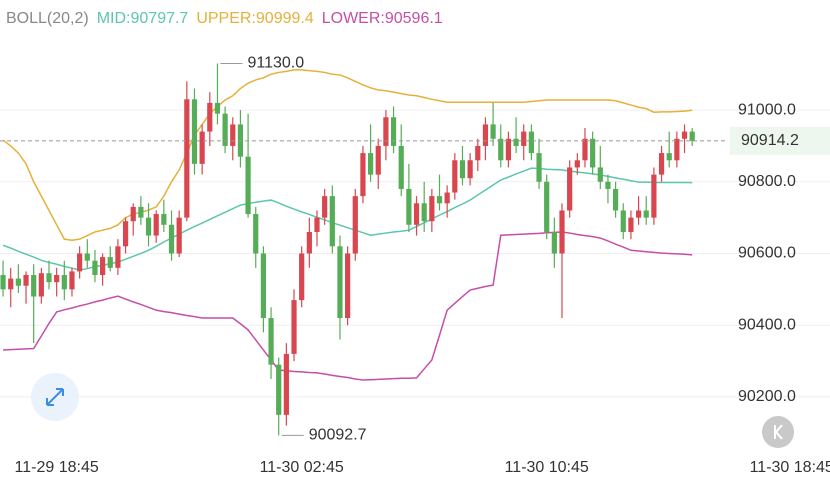  I want to click on legend-upper: UPPER:90999.4, so click(255, 18).